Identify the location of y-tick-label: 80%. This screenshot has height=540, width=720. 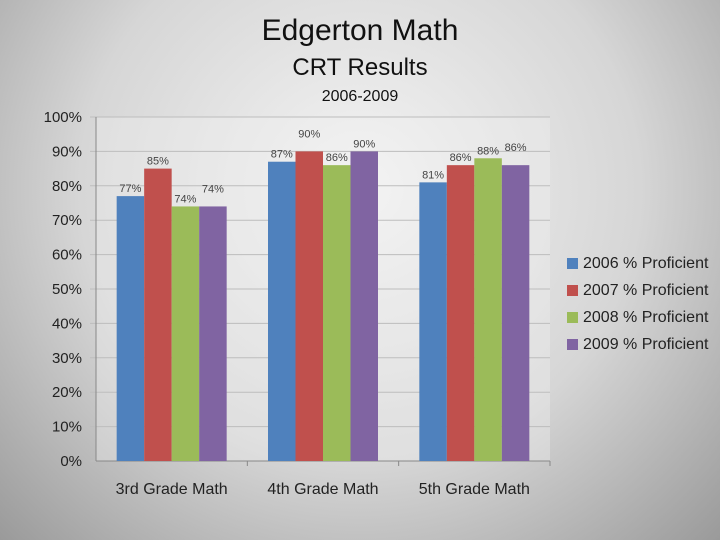
(67, 186).